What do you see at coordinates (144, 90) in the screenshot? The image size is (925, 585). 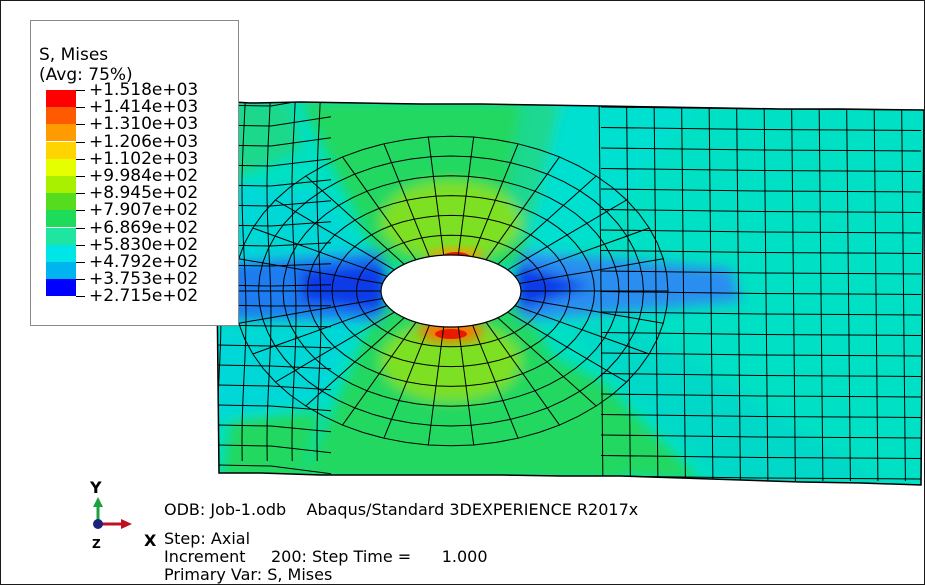 I see `legend-value: +1.518e+03` at bounding box center [144, 90].